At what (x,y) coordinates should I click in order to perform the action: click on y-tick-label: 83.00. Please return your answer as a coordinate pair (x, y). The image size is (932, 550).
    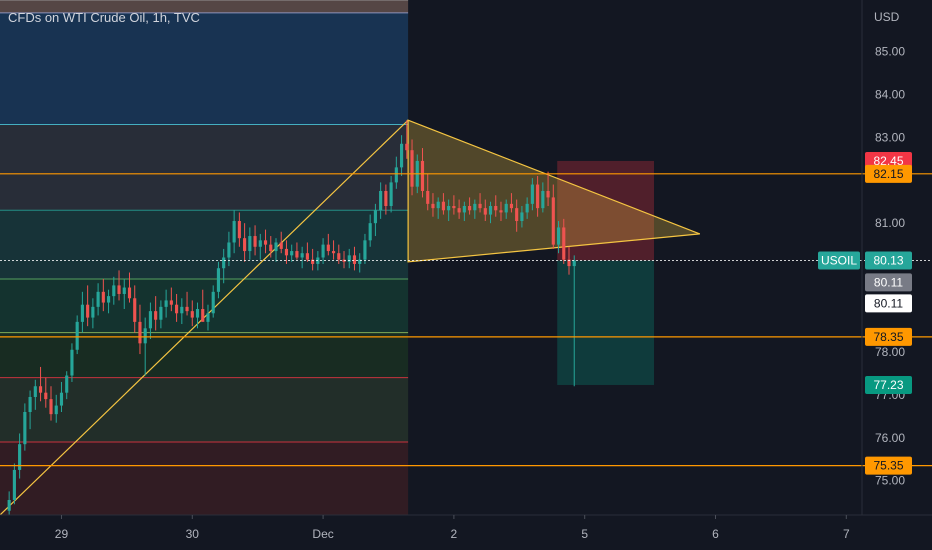
    Looking at the image, I should click on (890, 137).